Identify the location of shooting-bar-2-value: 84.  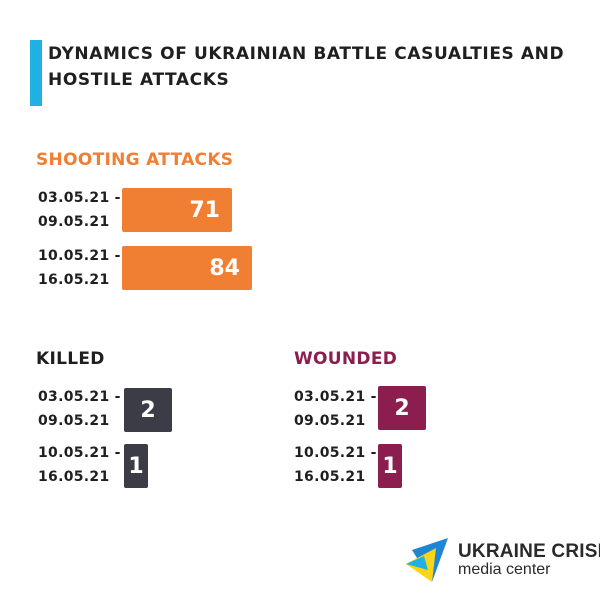
(224, 268).